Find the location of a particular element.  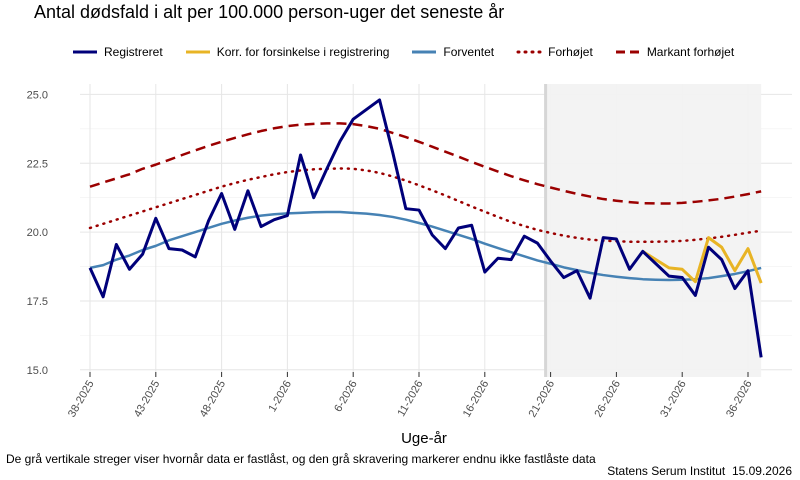

legend-swatch-markant is located at coordinates (627, 52).